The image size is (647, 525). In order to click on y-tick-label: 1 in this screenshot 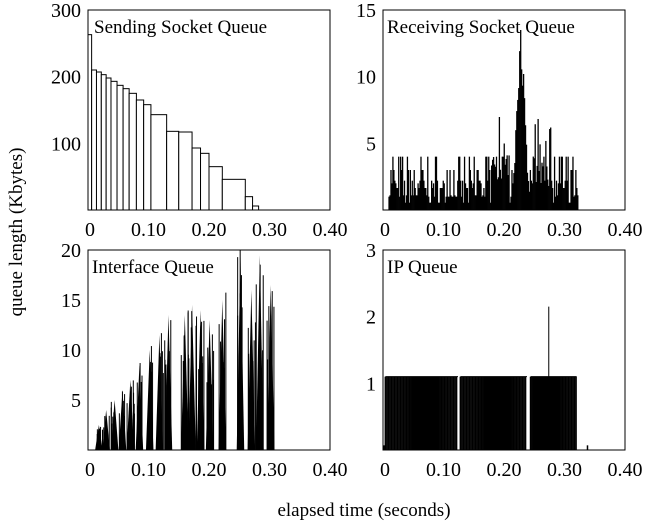, I will do `click(371, 384)`.